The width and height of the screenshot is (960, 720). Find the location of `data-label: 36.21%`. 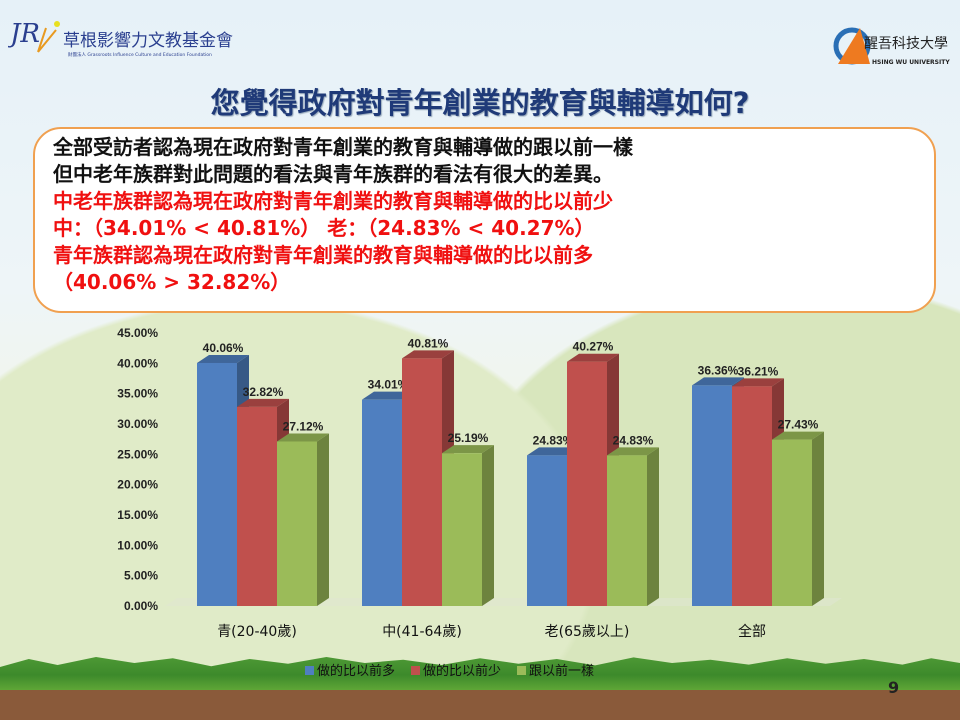

data-label: 36.21% is located at coordinates (758, 371).